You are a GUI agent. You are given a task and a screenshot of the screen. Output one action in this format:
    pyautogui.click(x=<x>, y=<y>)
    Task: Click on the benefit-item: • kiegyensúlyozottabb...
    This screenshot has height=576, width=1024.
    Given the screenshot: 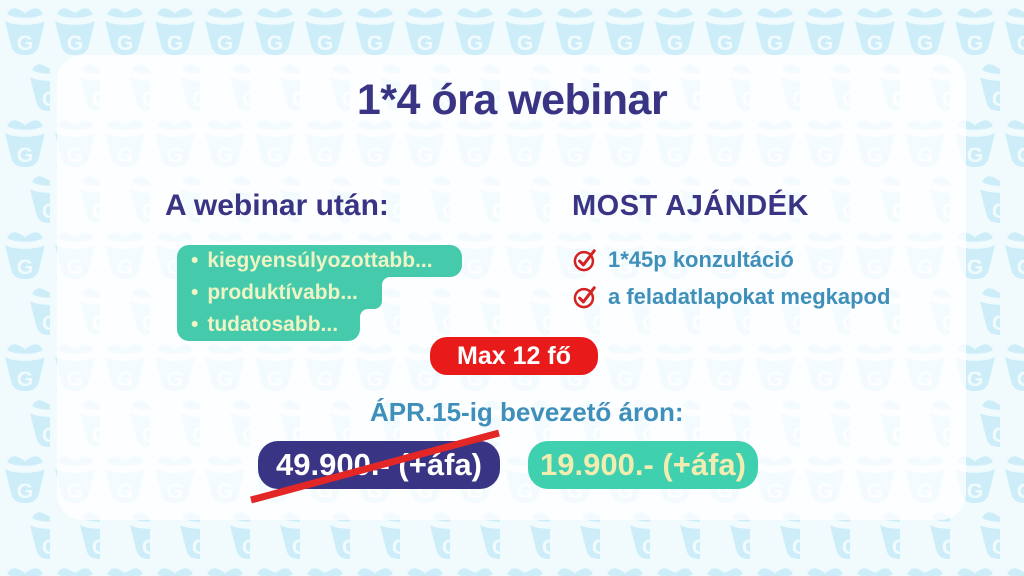 What is the action you would take?
    pyautogui.click(x=319, y=261)
    